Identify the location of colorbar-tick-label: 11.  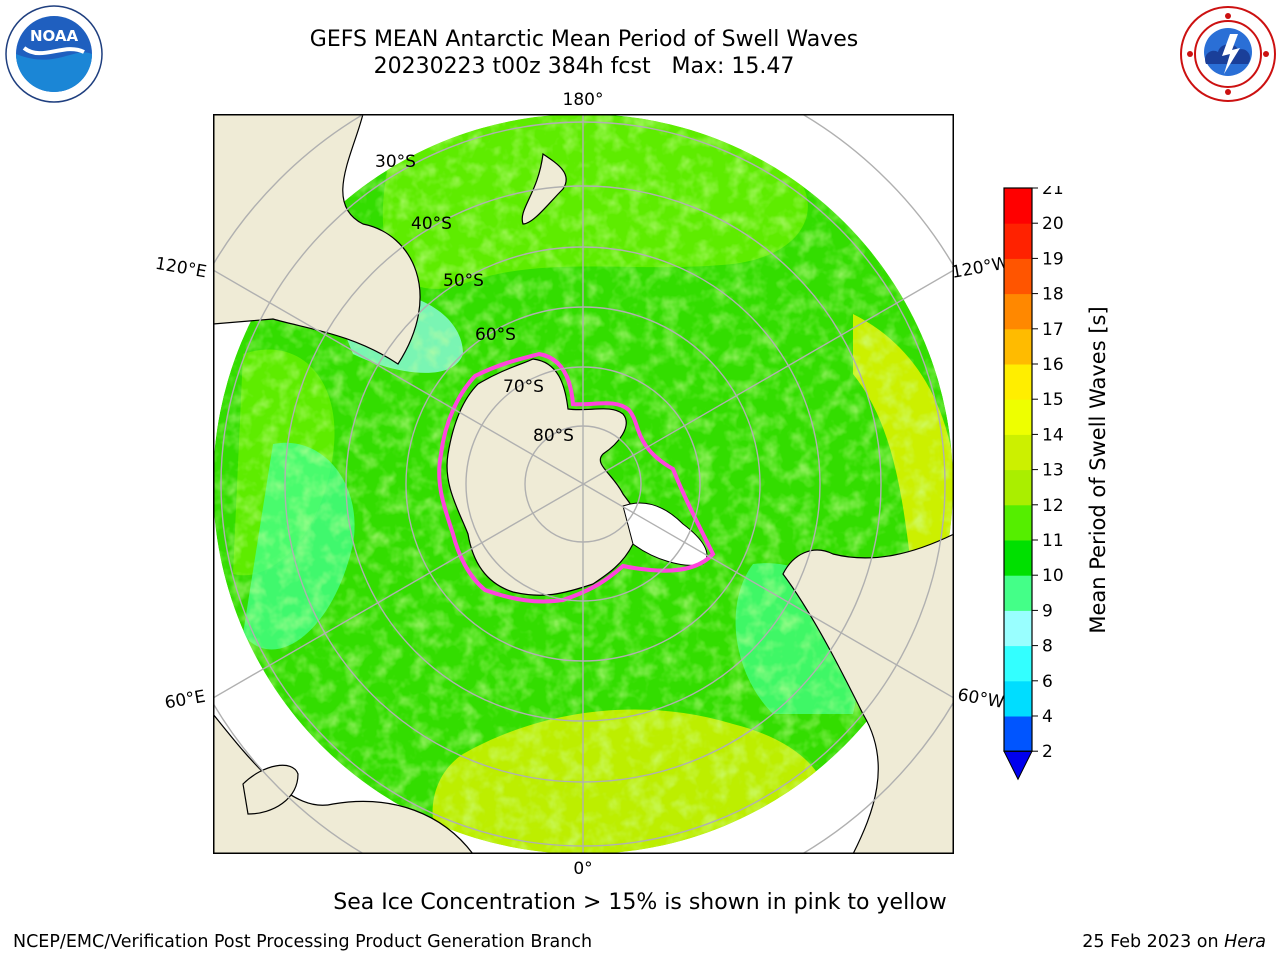
(1053, 541).